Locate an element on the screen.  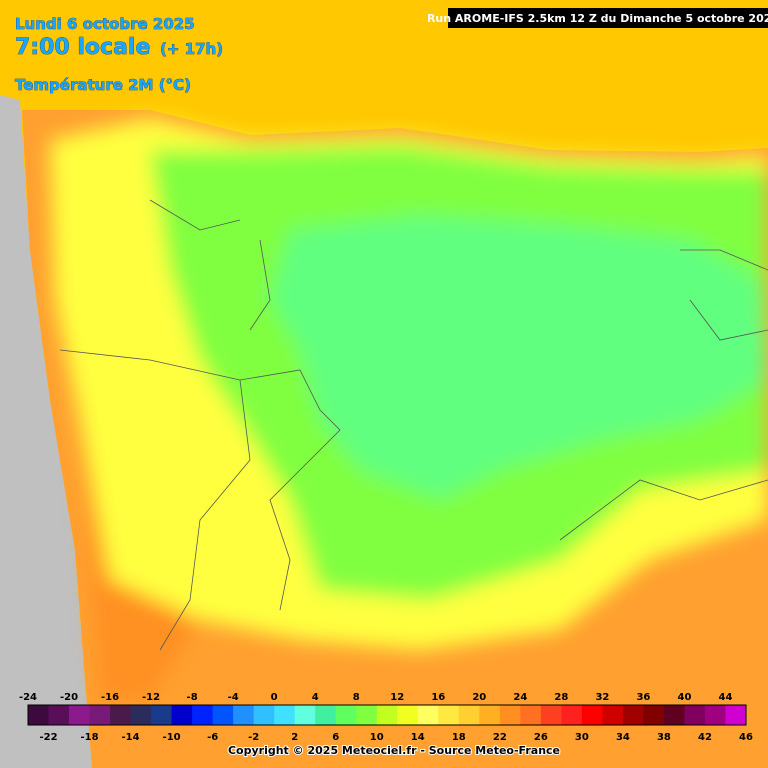
legend-label: 2 is located at coordinates (294, 737).